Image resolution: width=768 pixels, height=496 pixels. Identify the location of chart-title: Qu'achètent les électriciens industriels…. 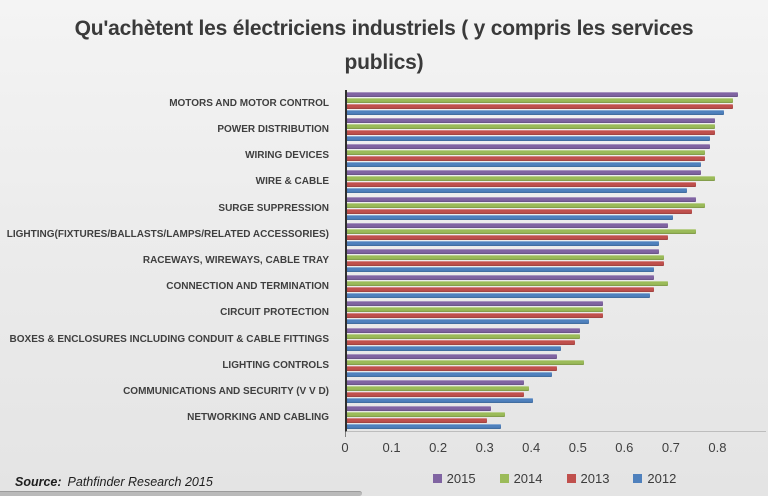
(384, 45).